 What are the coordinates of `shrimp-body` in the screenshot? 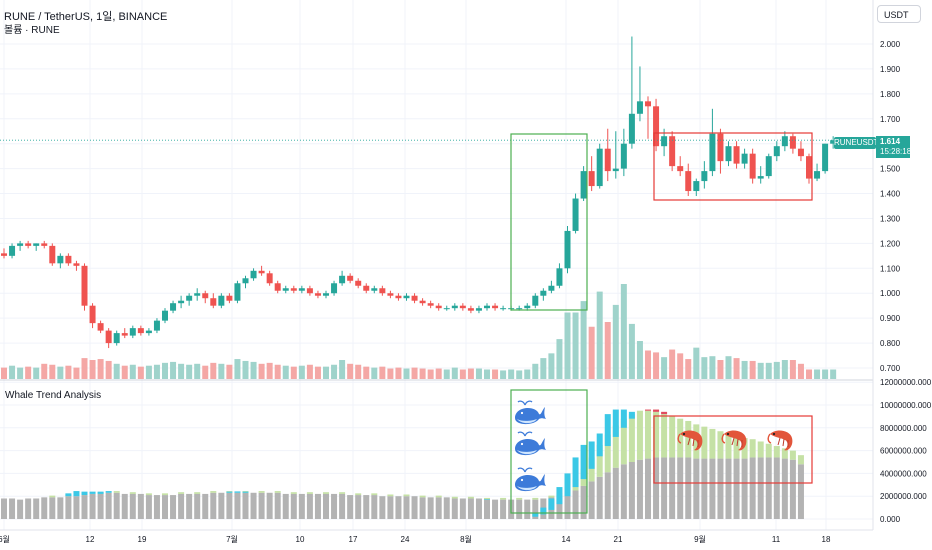 It's located at (781, 440).